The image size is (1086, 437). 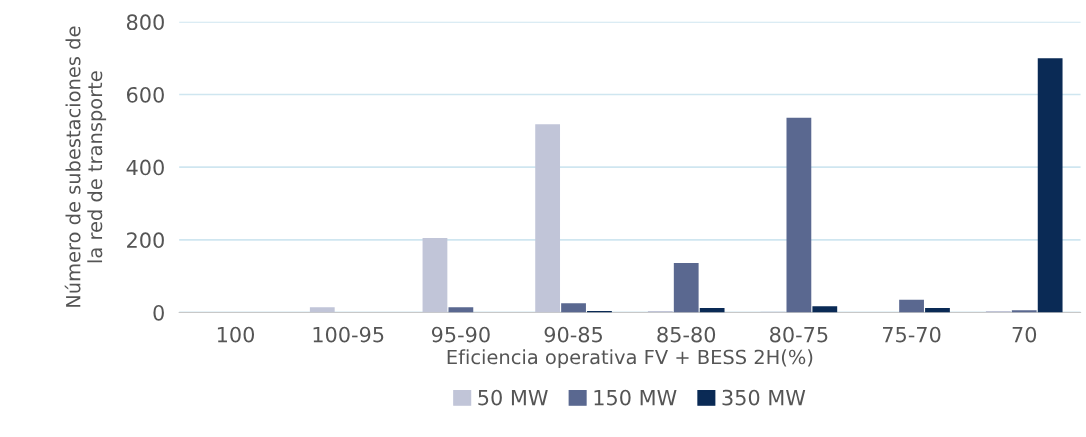 What do you see at coordinates (158, 312) in the screenshot?
I see `y-tick-label: 0` at bounding box center [158, 312].